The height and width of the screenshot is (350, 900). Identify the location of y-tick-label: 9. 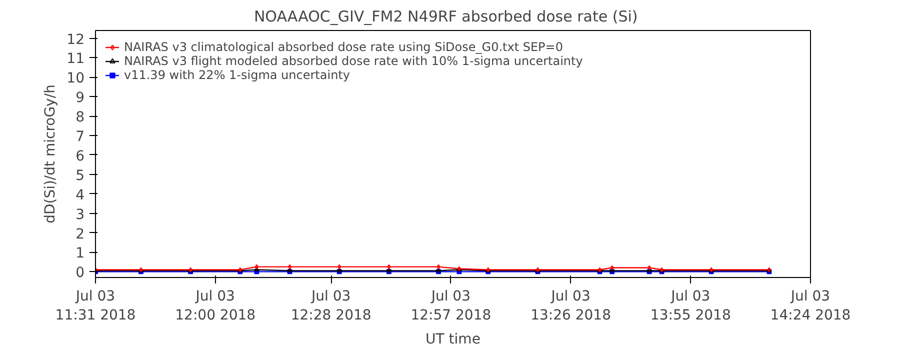
(80, 98).